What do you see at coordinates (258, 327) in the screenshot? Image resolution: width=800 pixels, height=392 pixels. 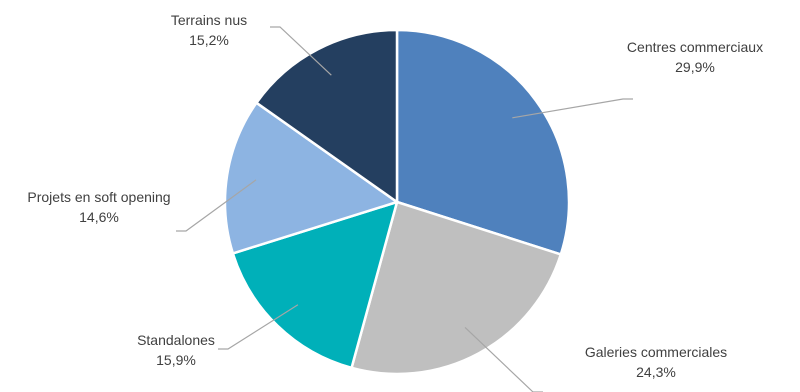 I see `leader-line-standalones` at bounding box center [258, 327].